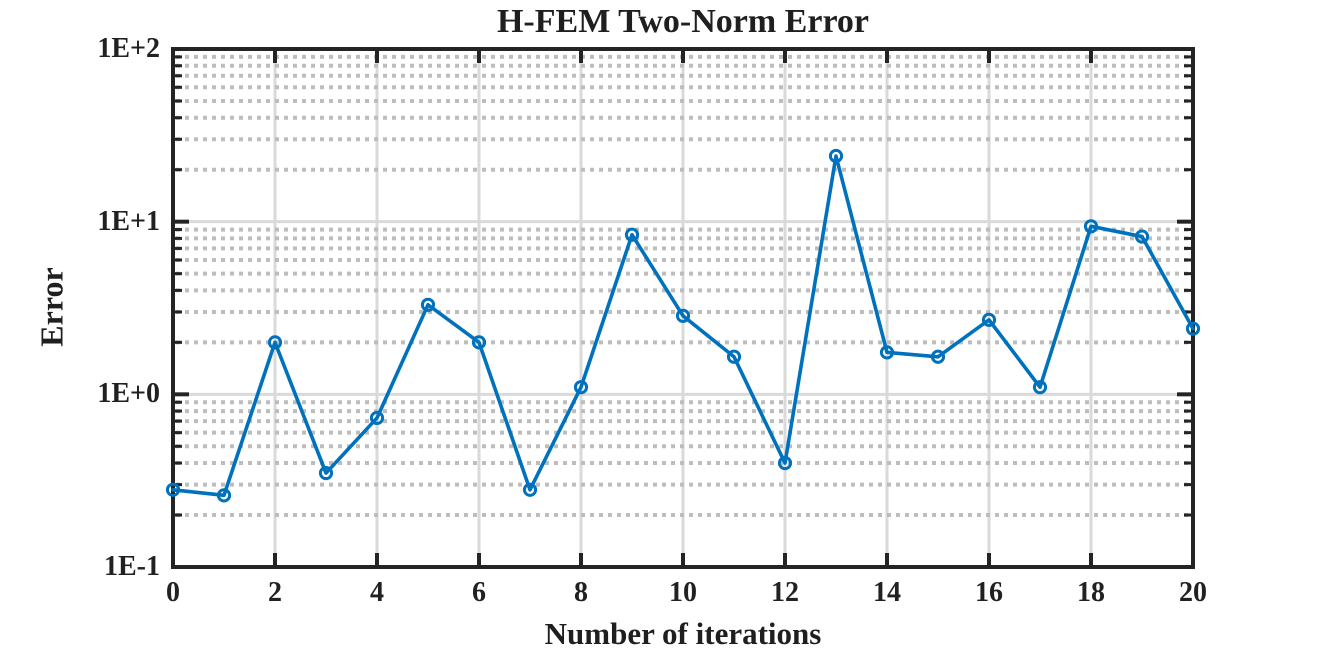  I want to click on x-tick-label: 18, so click(1091, 592).